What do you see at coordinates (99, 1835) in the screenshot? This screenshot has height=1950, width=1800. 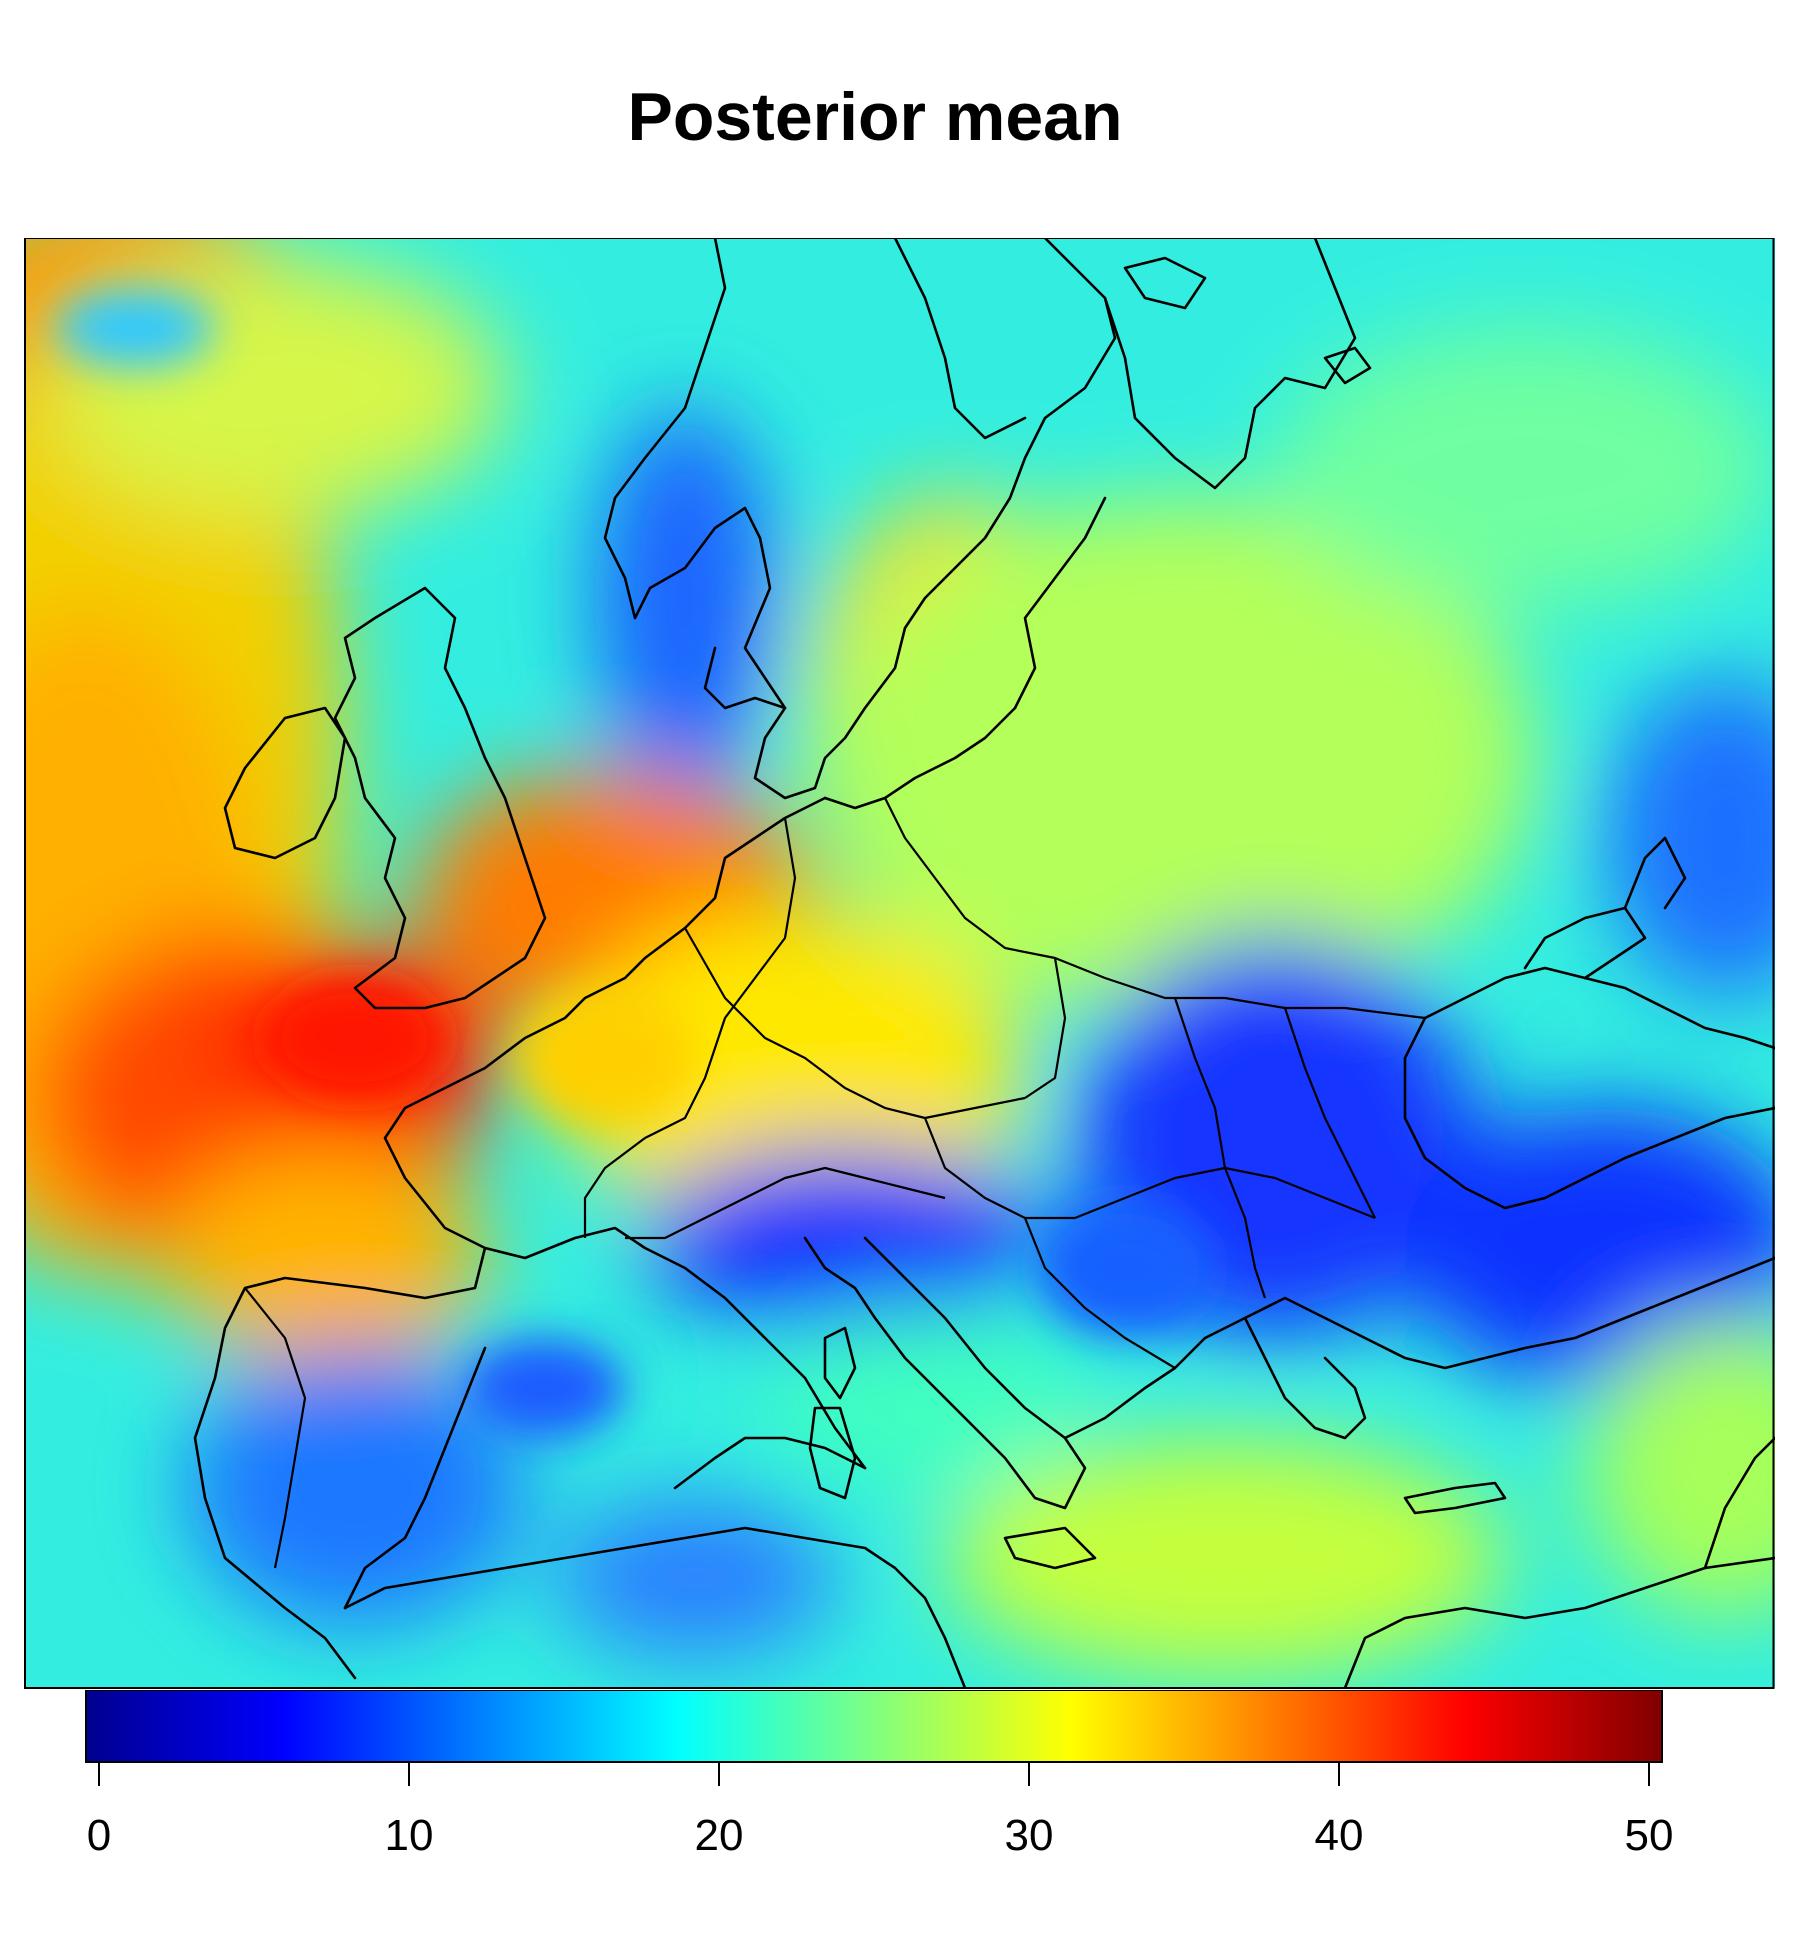 I see `colorbar-tick-label-0: 0` at bounding box center [99, 1835].